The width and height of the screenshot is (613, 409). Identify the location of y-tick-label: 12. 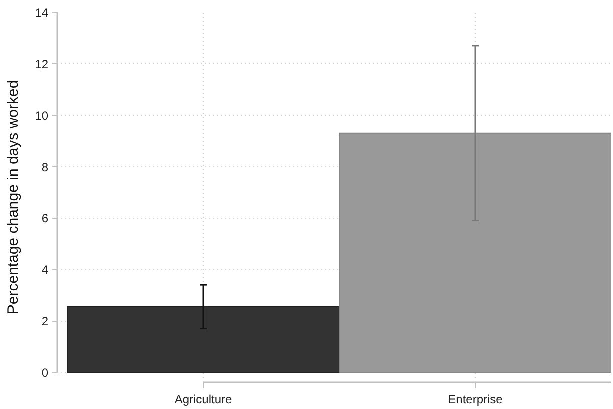
(42, 64).